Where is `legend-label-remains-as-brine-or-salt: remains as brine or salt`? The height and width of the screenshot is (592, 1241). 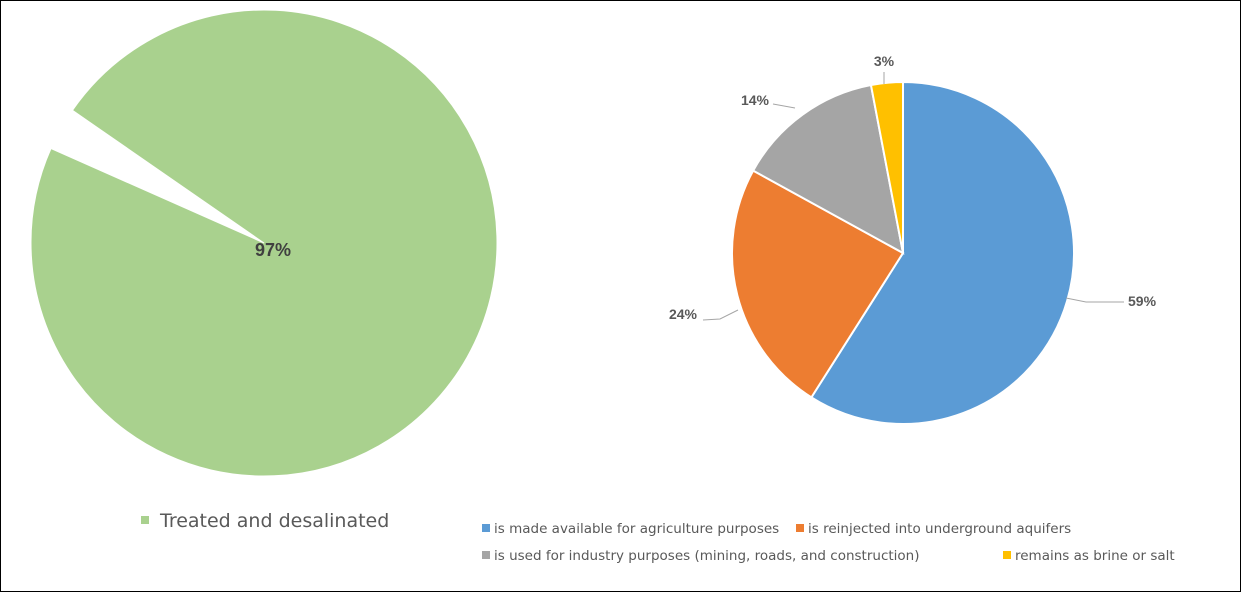
legend-label-remains-as-brine-or-salt: remains as brine or salt is located at coordinates (1095, 556).